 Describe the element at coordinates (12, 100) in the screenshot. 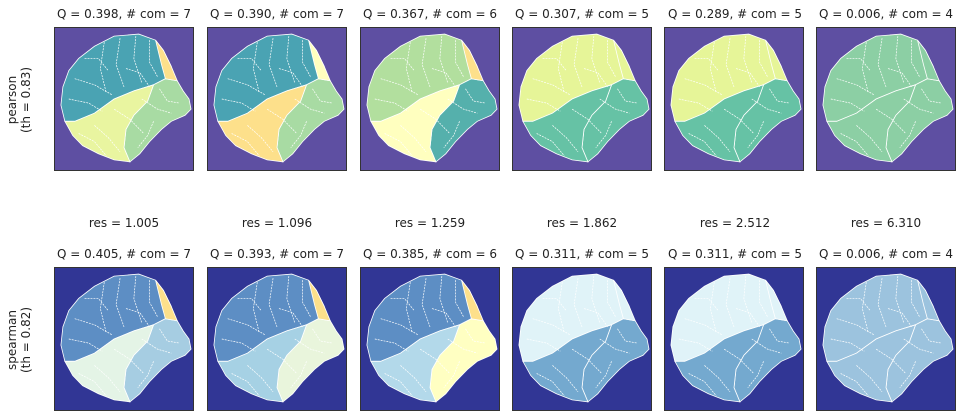

I see `row-label-pearson-line1: pearson` at that location.